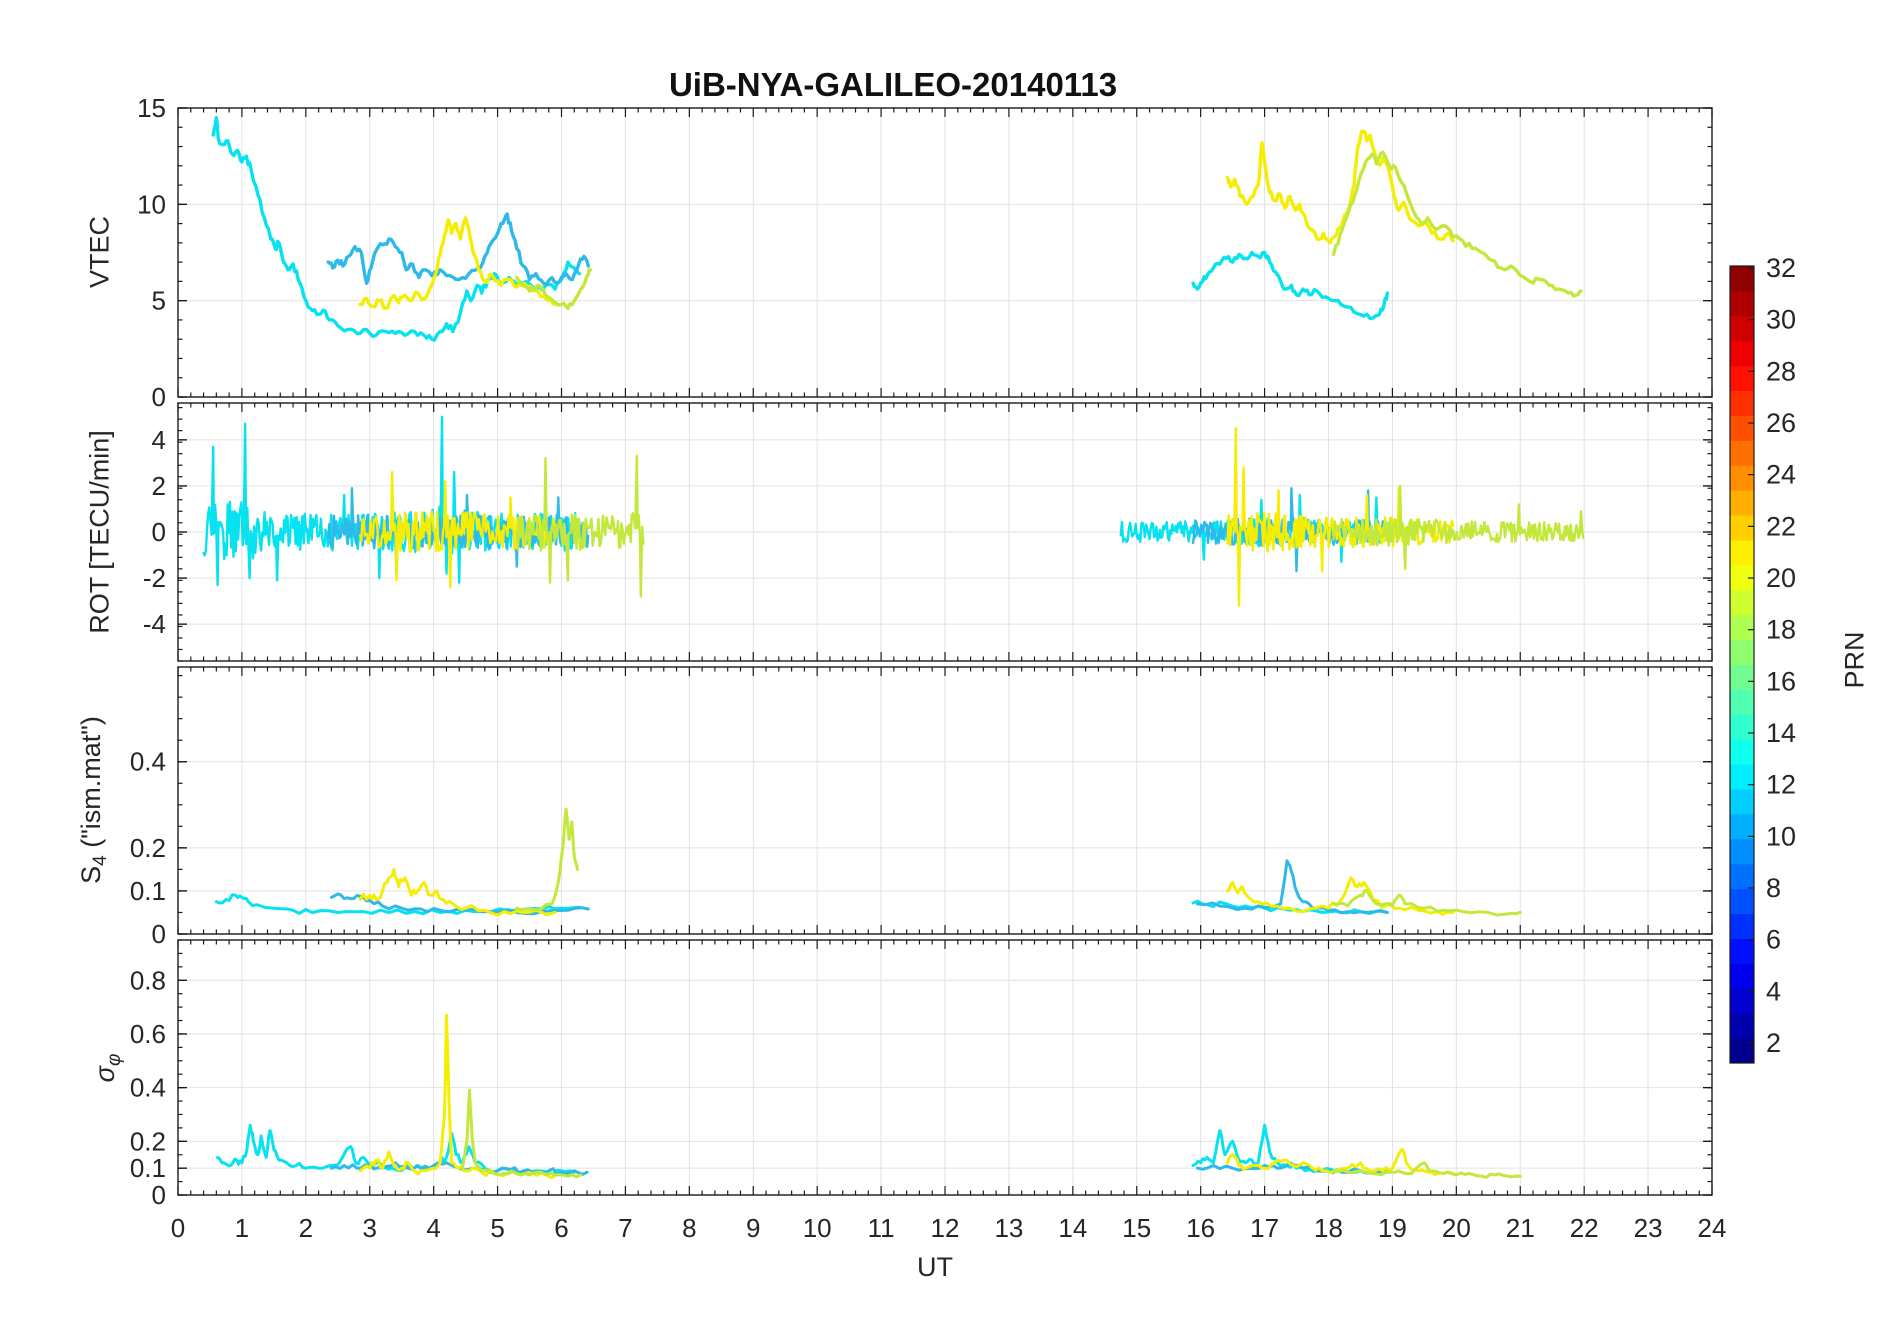  What do you see at coordinates (881, 1228) in the screenshot?
I see `x-tick-label: 11` at bounding box center [881, 1228].